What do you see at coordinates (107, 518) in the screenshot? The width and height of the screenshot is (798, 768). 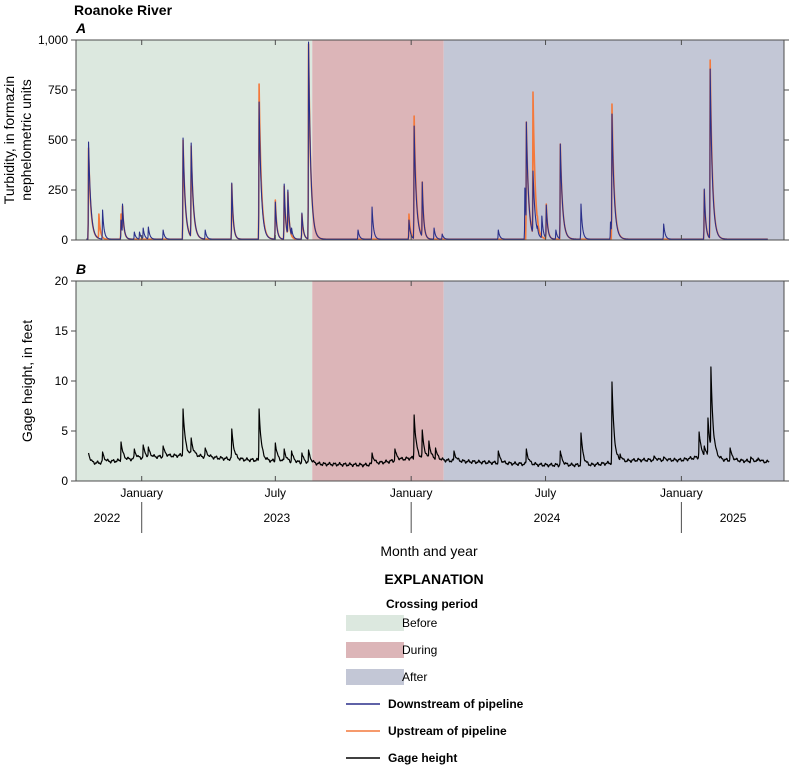 I see `year-label: 2022` at bounding box center [107, 518].